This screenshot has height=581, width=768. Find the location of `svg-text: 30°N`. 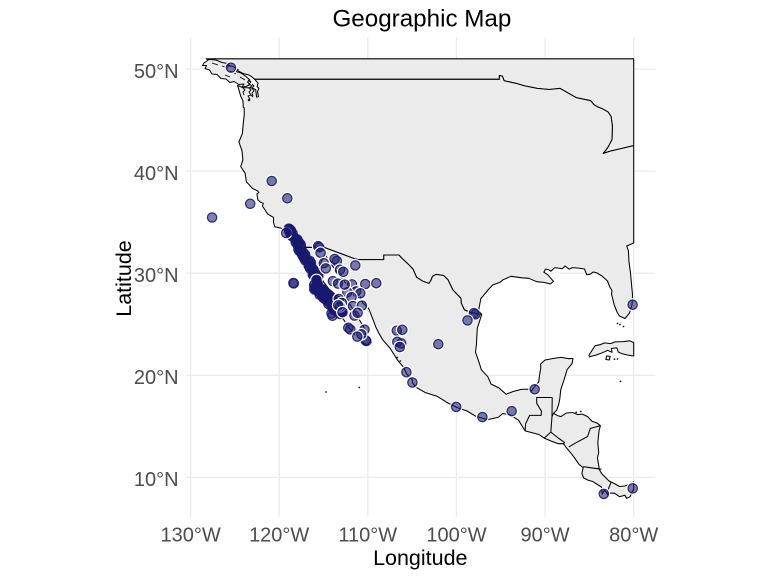

svg-text: 30°N is located at coordinates (156, 276).